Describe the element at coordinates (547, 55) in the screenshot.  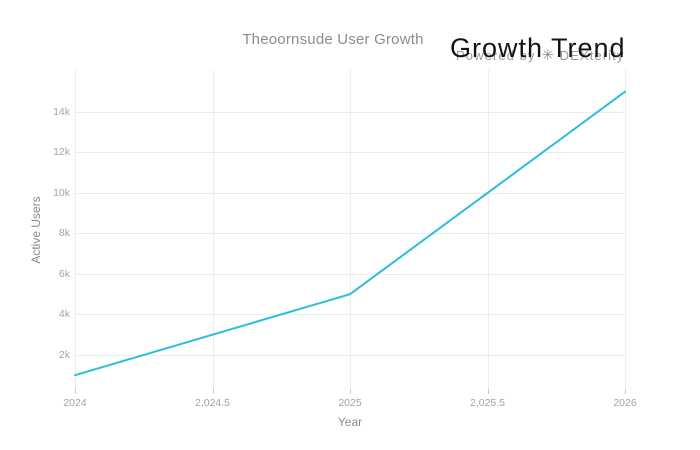
I see `asterisk-icon: ✳` at that location.